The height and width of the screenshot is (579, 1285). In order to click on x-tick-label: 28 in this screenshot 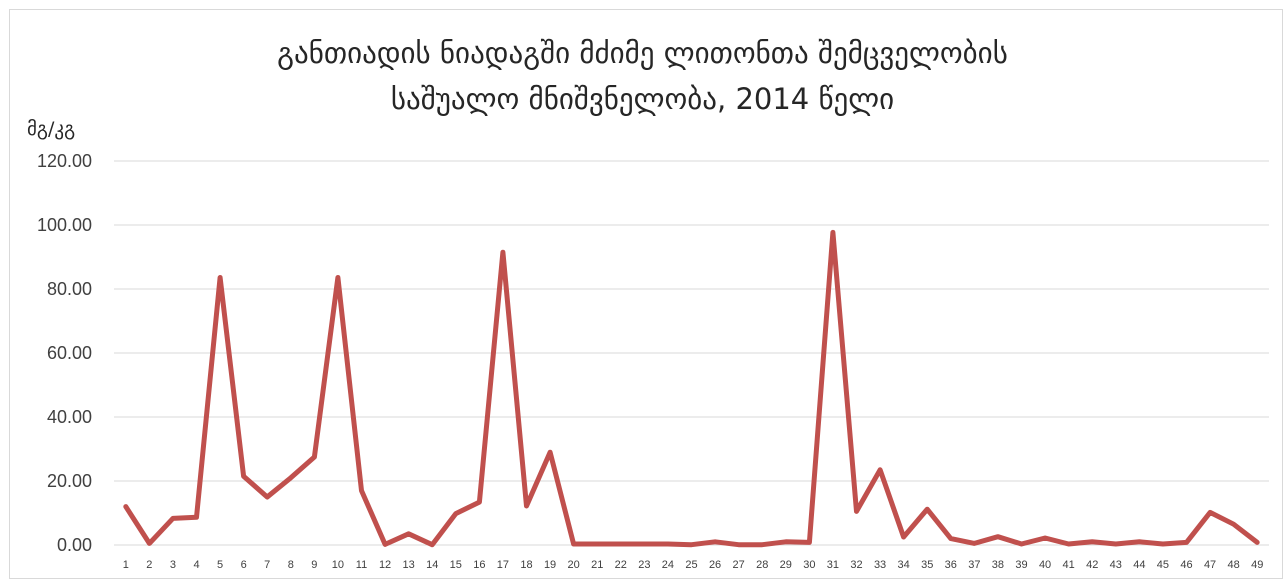, I will do `click(762, 565)`.